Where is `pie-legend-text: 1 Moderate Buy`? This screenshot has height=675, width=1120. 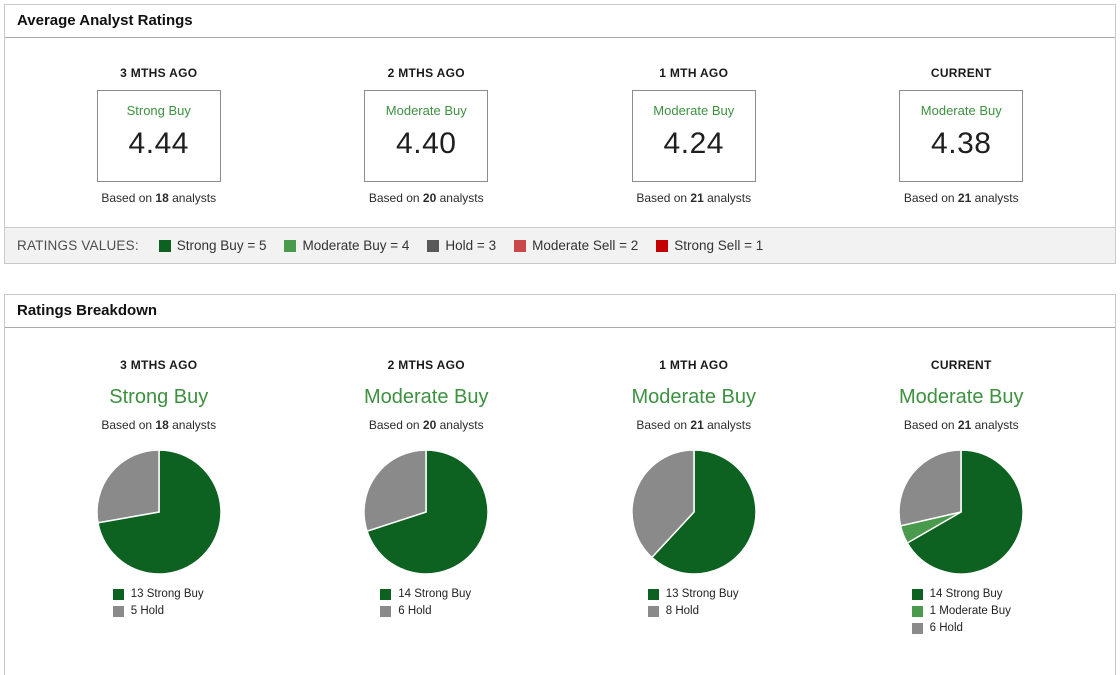
pie-legend-text: 1 Moderate Buy is located at coordinates (970, 611).